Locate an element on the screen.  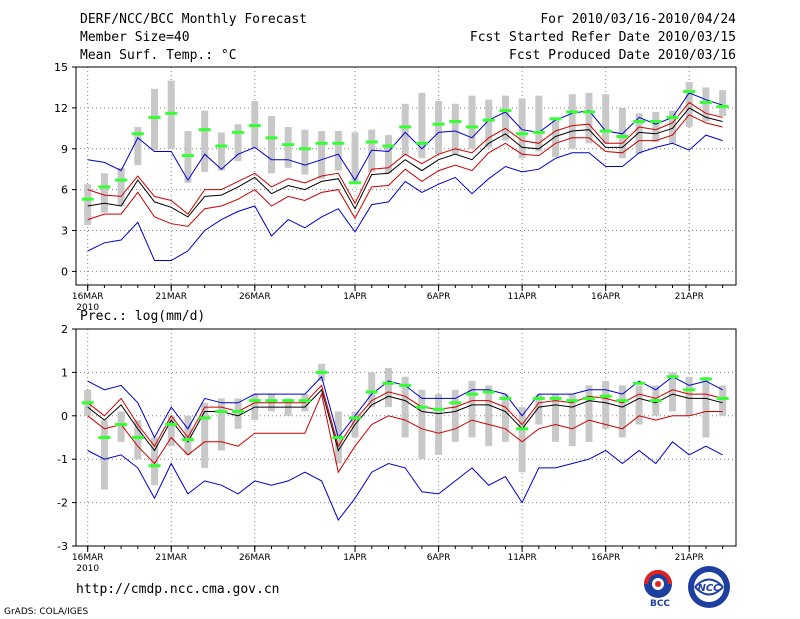
x-tick-label: 26MAR is located at coordinates (255, 558).